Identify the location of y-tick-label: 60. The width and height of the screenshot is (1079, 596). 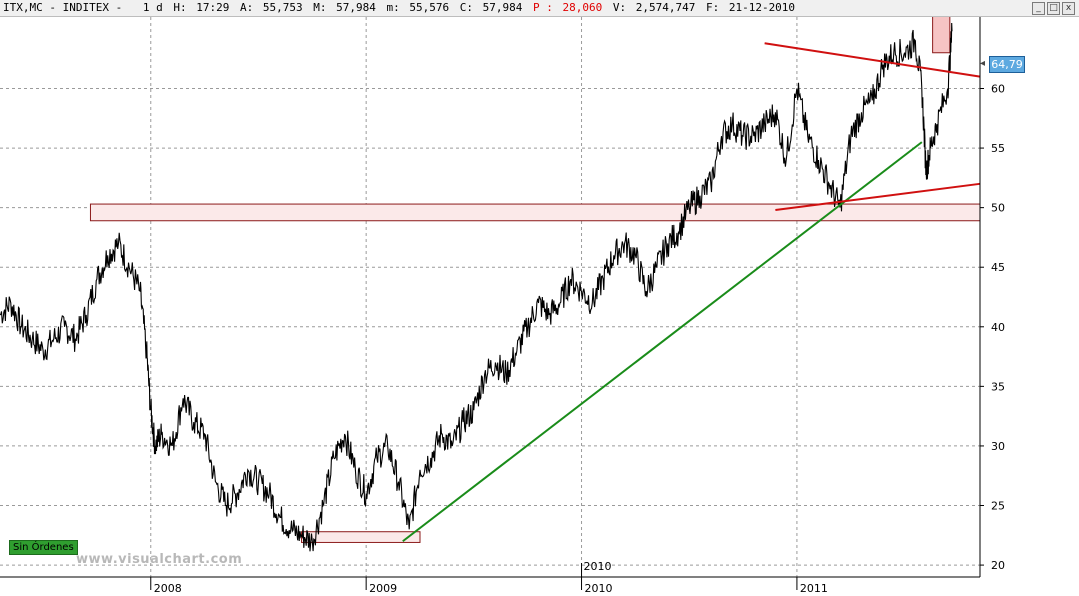
(998, 88).